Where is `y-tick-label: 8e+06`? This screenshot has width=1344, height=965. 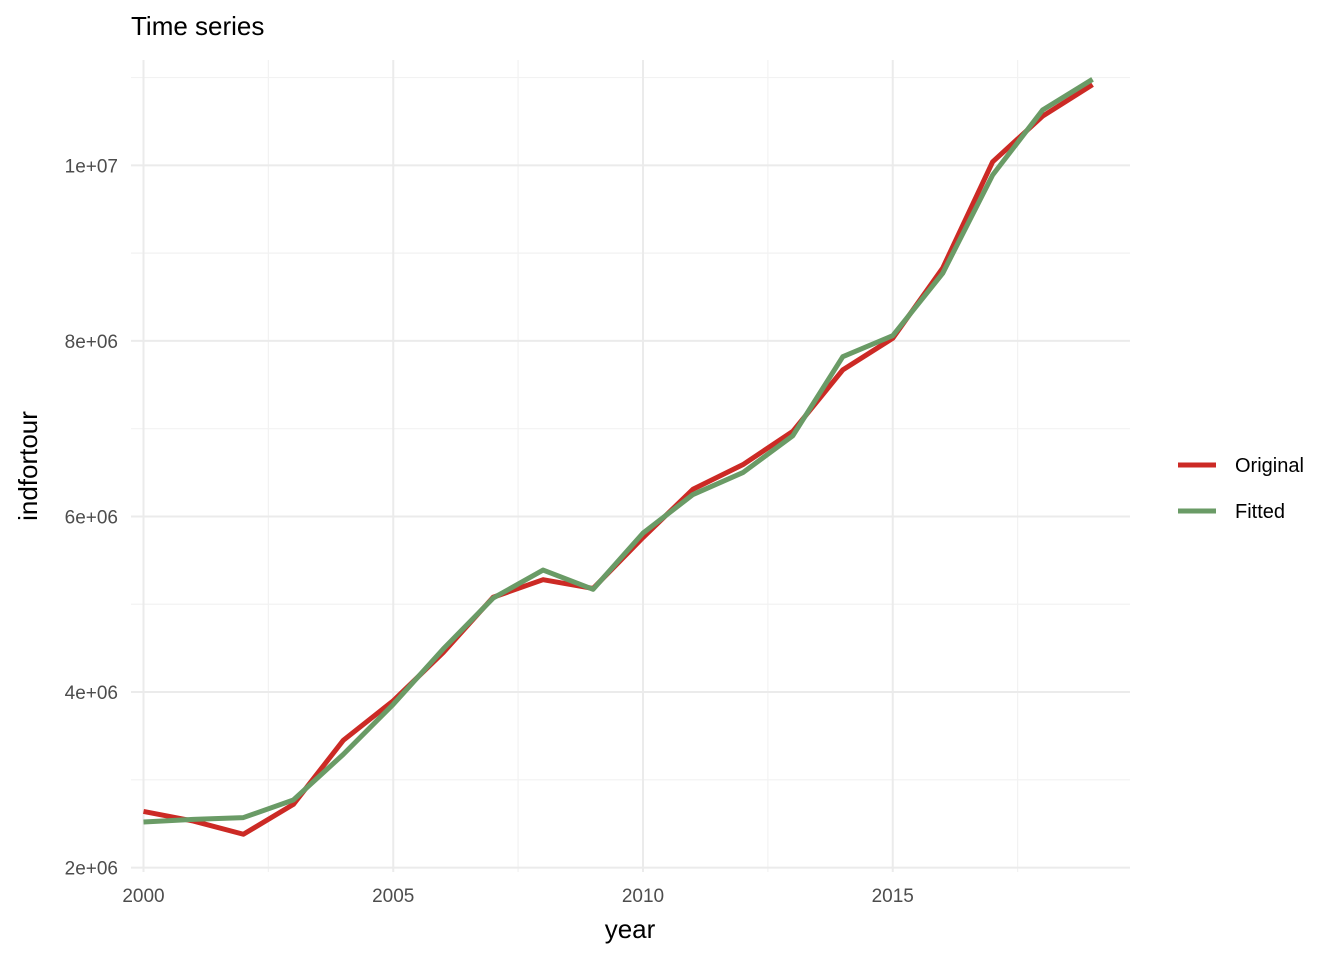 y-tick-label: 8e+06 is located at coordinates (91, 342).